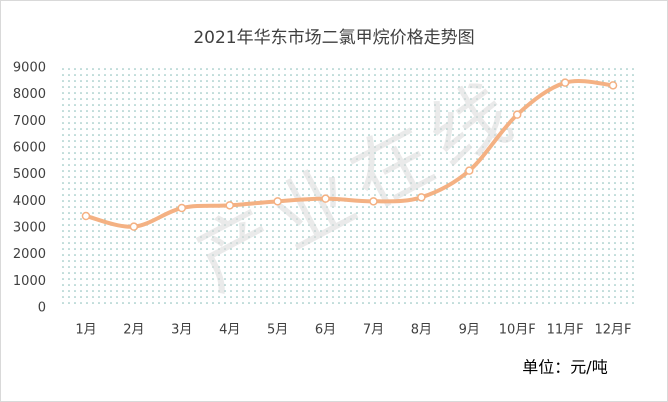 The height and width of the screenshot is (402, 668). I want to click on x-tick-label: 2月, so click(133, 330).